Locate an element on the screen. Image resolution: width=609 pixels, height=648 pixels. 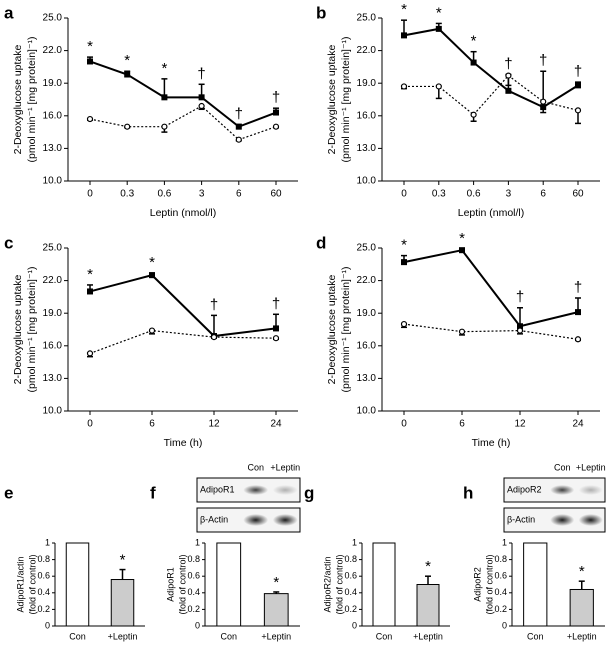
x-tick-label: 24 is located at coordinates (578, 424).